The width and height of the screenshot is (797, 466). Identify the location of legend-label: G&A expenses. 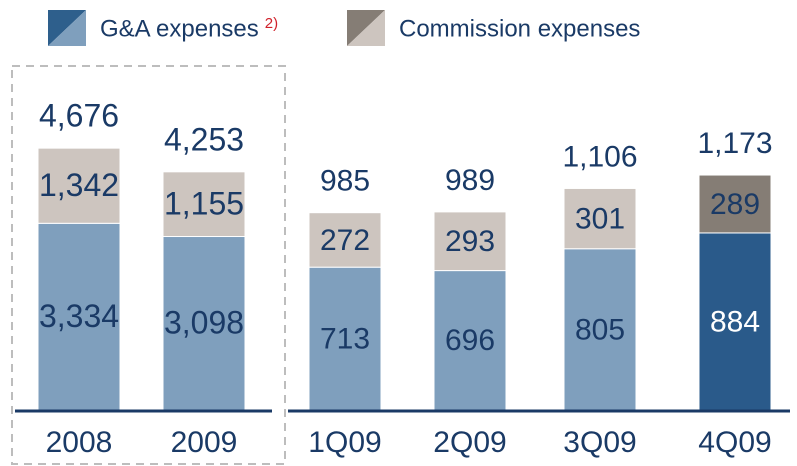
(179, 28).